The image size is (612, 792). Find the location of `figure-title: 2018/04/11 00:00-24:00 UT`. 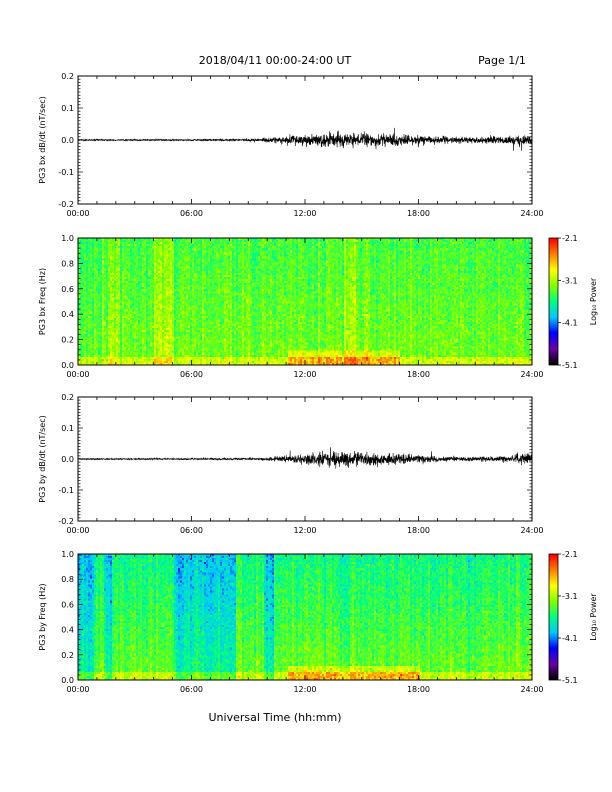

figure-title: 2018/04/11 00:00-24:00 UT is located at coordinates (275, 60).